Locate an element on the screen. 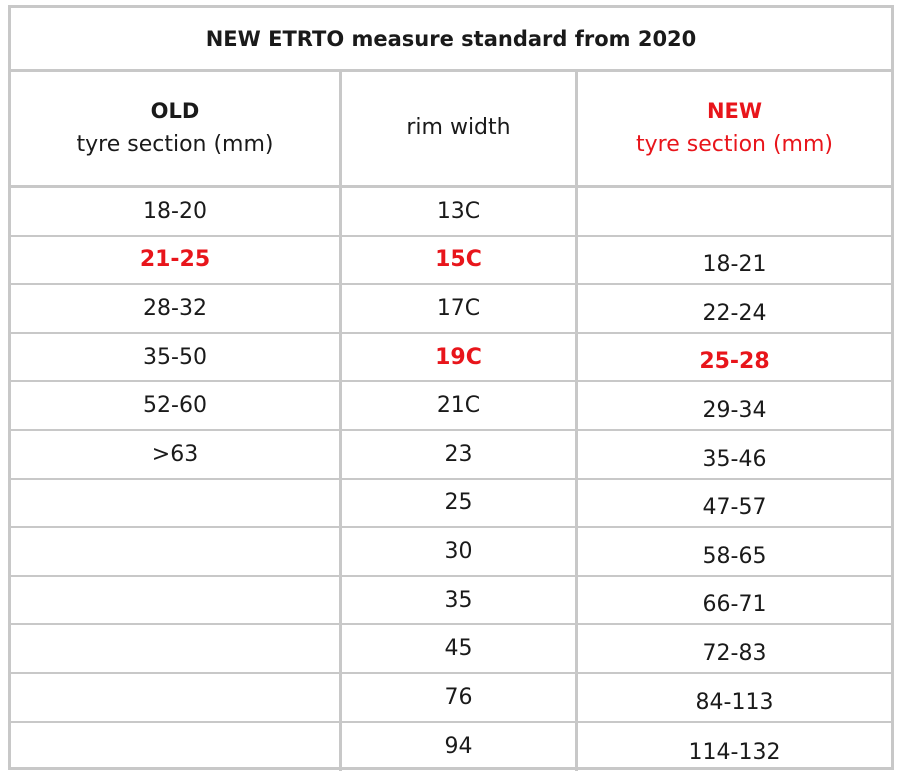 The height and width of the screenshot is (775, 900). header-old-label: OLD is located at coordinates (175, 111).